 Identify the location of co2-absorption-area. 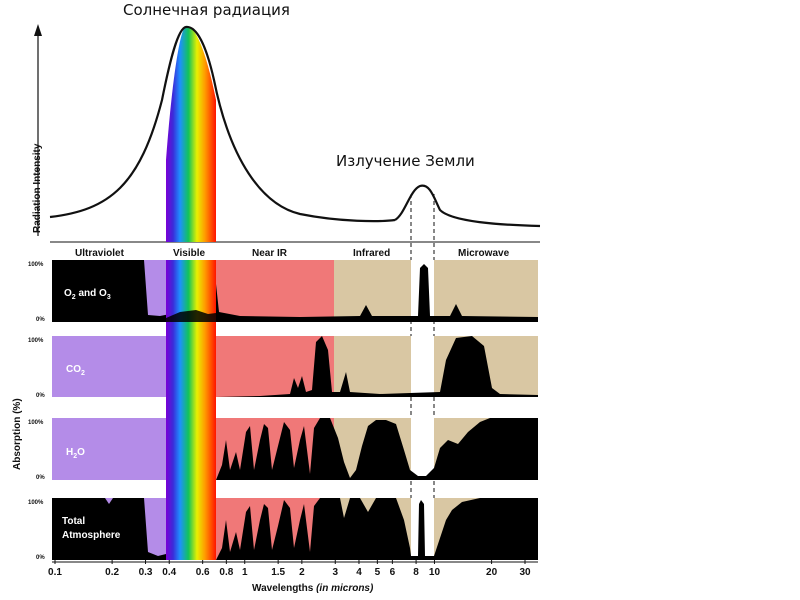
(295, 366).